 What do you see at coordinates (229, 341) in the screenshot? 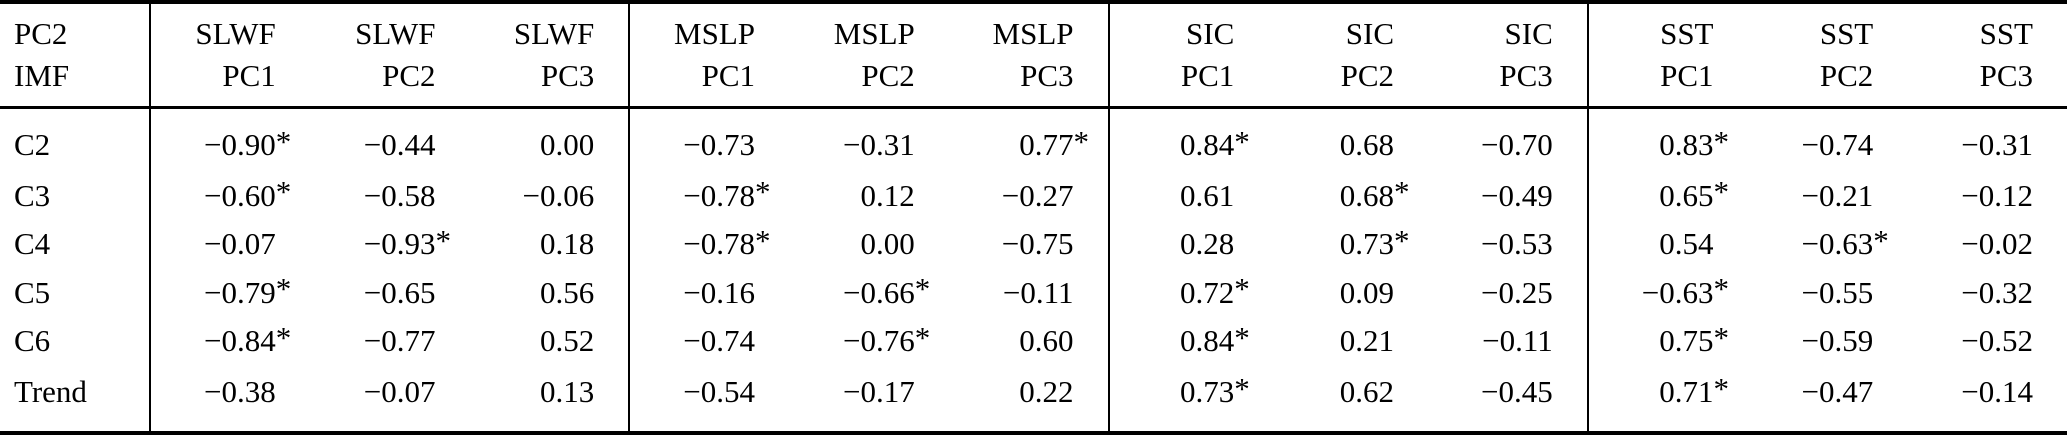
I see `correlation-cell: −0.84 *` at bounding box center [229, 341].